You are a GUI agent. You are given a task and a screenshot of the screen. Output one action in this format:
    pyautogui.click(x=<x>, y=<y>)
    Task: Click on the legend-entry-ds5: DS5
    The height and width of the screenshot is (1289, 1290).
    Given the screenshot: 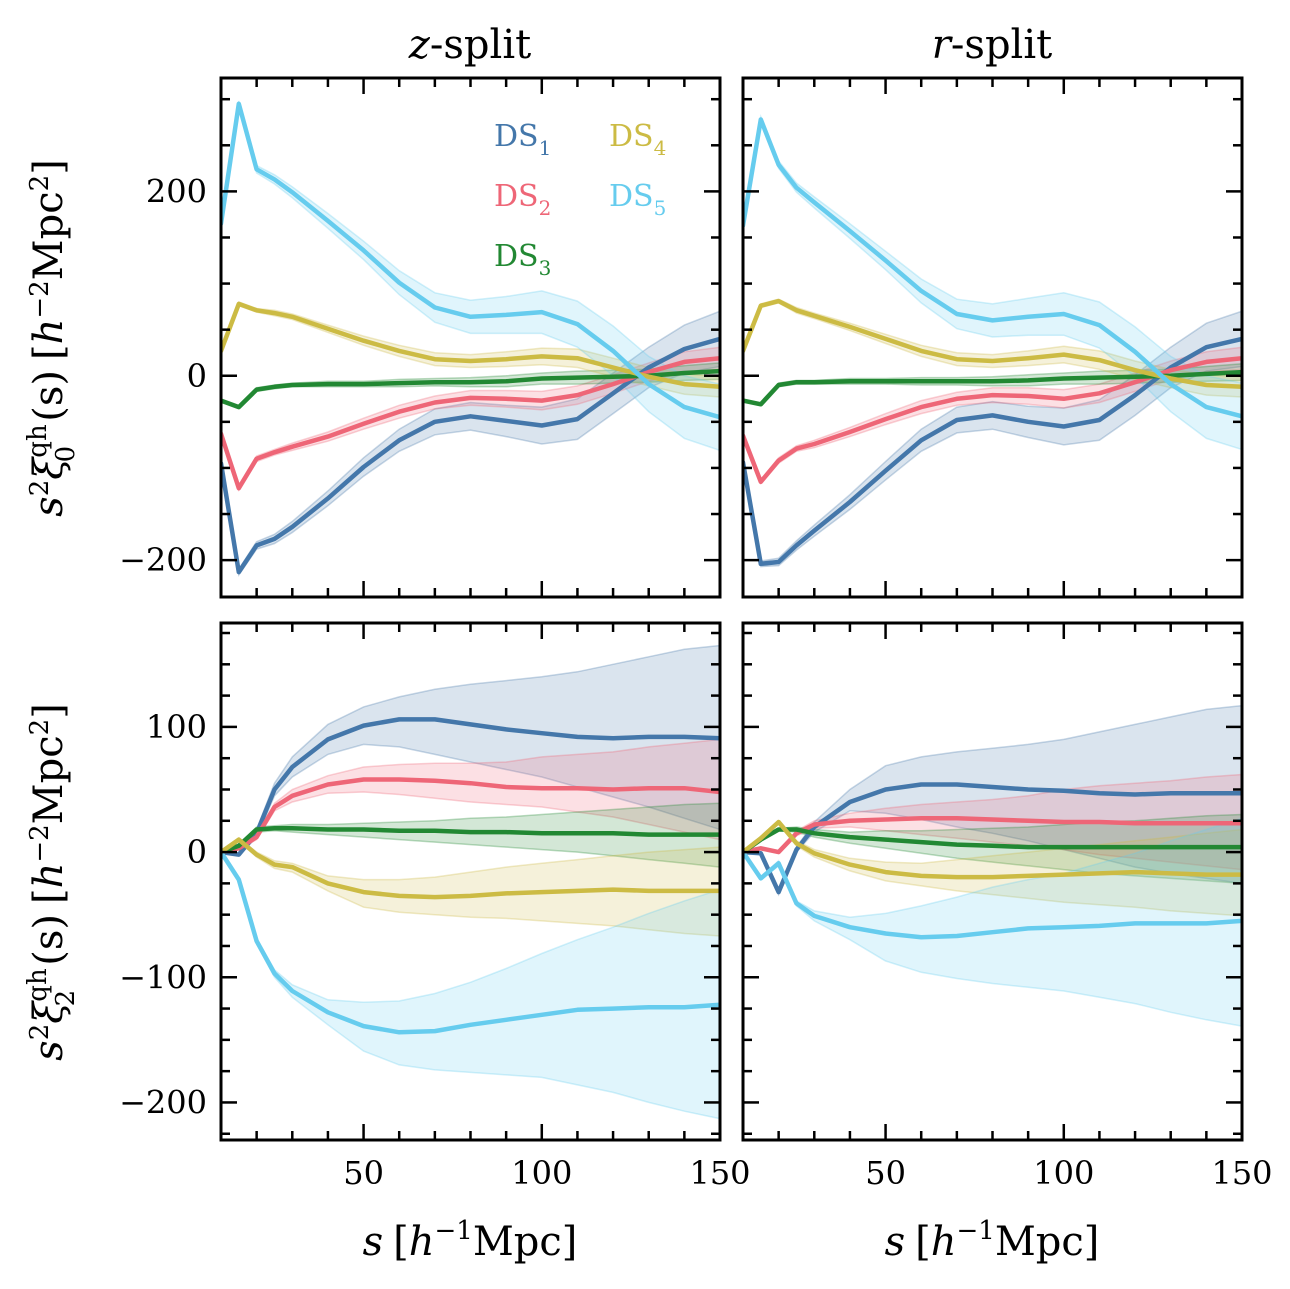 What is the action you would take?
    pyautogui.click(x=637, y=199)
    